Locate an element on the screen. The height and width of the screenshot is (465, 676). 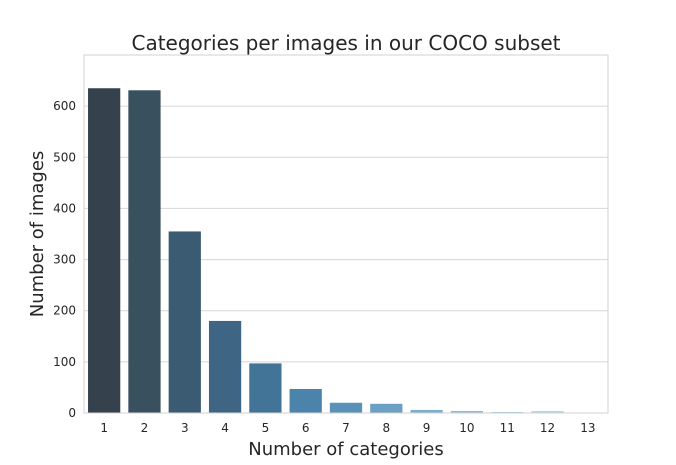
x-tick-label: 9 is located at coordinates (427, 428).